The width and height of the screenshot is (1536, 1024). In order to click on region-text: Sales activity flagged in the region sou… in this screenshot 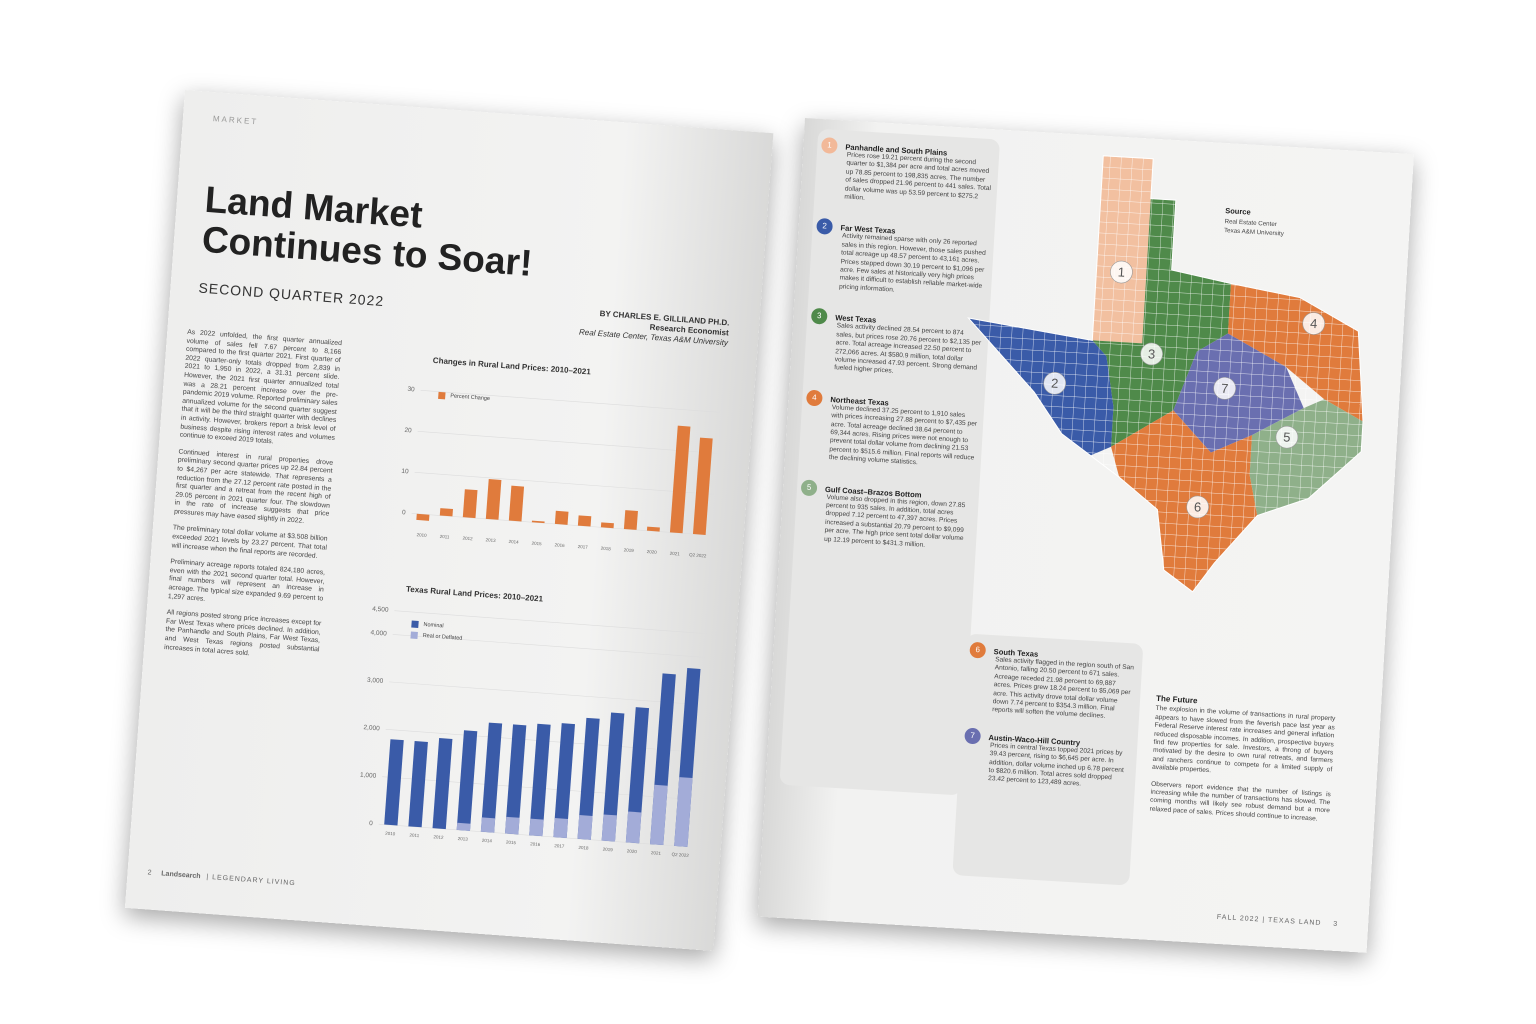, I will do `click(1063, 688)`.